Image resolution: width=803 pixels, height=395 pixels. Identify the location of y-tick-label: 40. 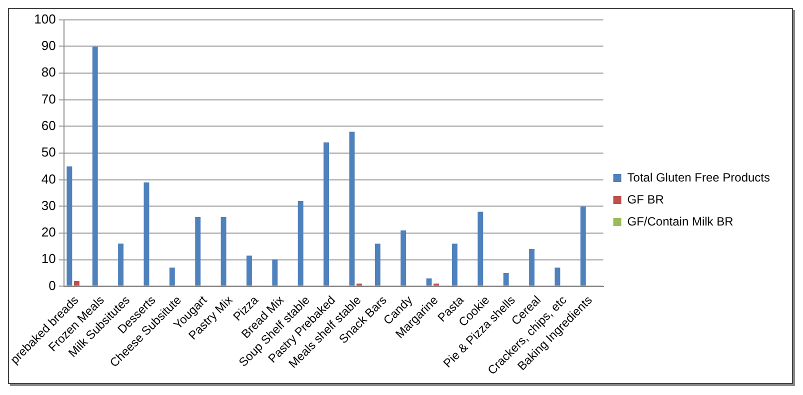
(48, 178).